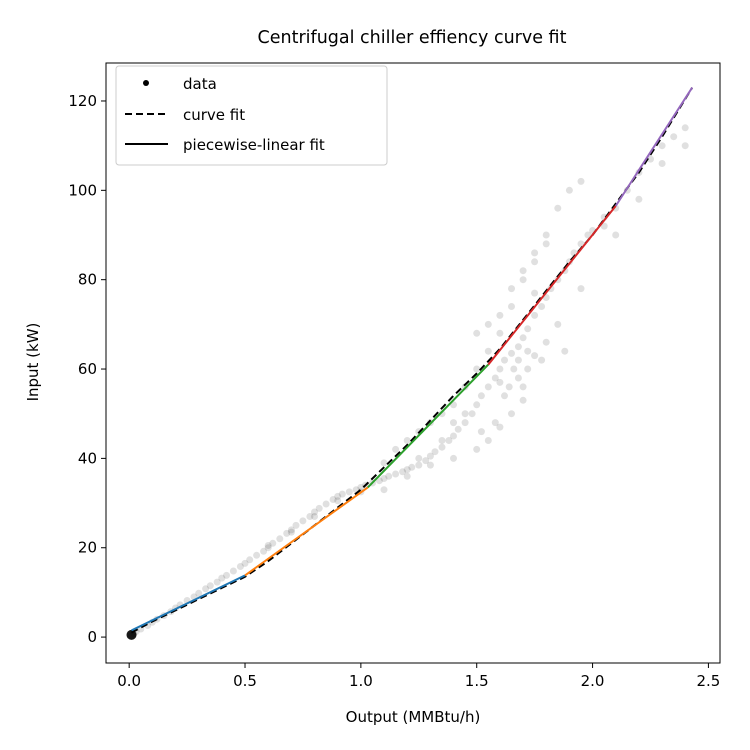  Describe the element at coordinates (413, 717) in the screenshot. I see `x-axis-label: Output (MMBtu/h)` at that location.